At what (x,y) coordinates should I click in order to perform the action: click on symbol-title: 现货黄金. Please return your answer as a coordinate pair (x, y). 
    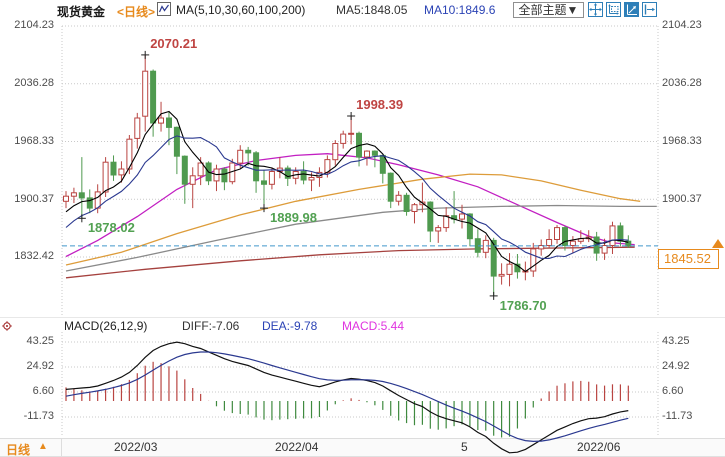
    Looking at the image, I should click on (81, 12).